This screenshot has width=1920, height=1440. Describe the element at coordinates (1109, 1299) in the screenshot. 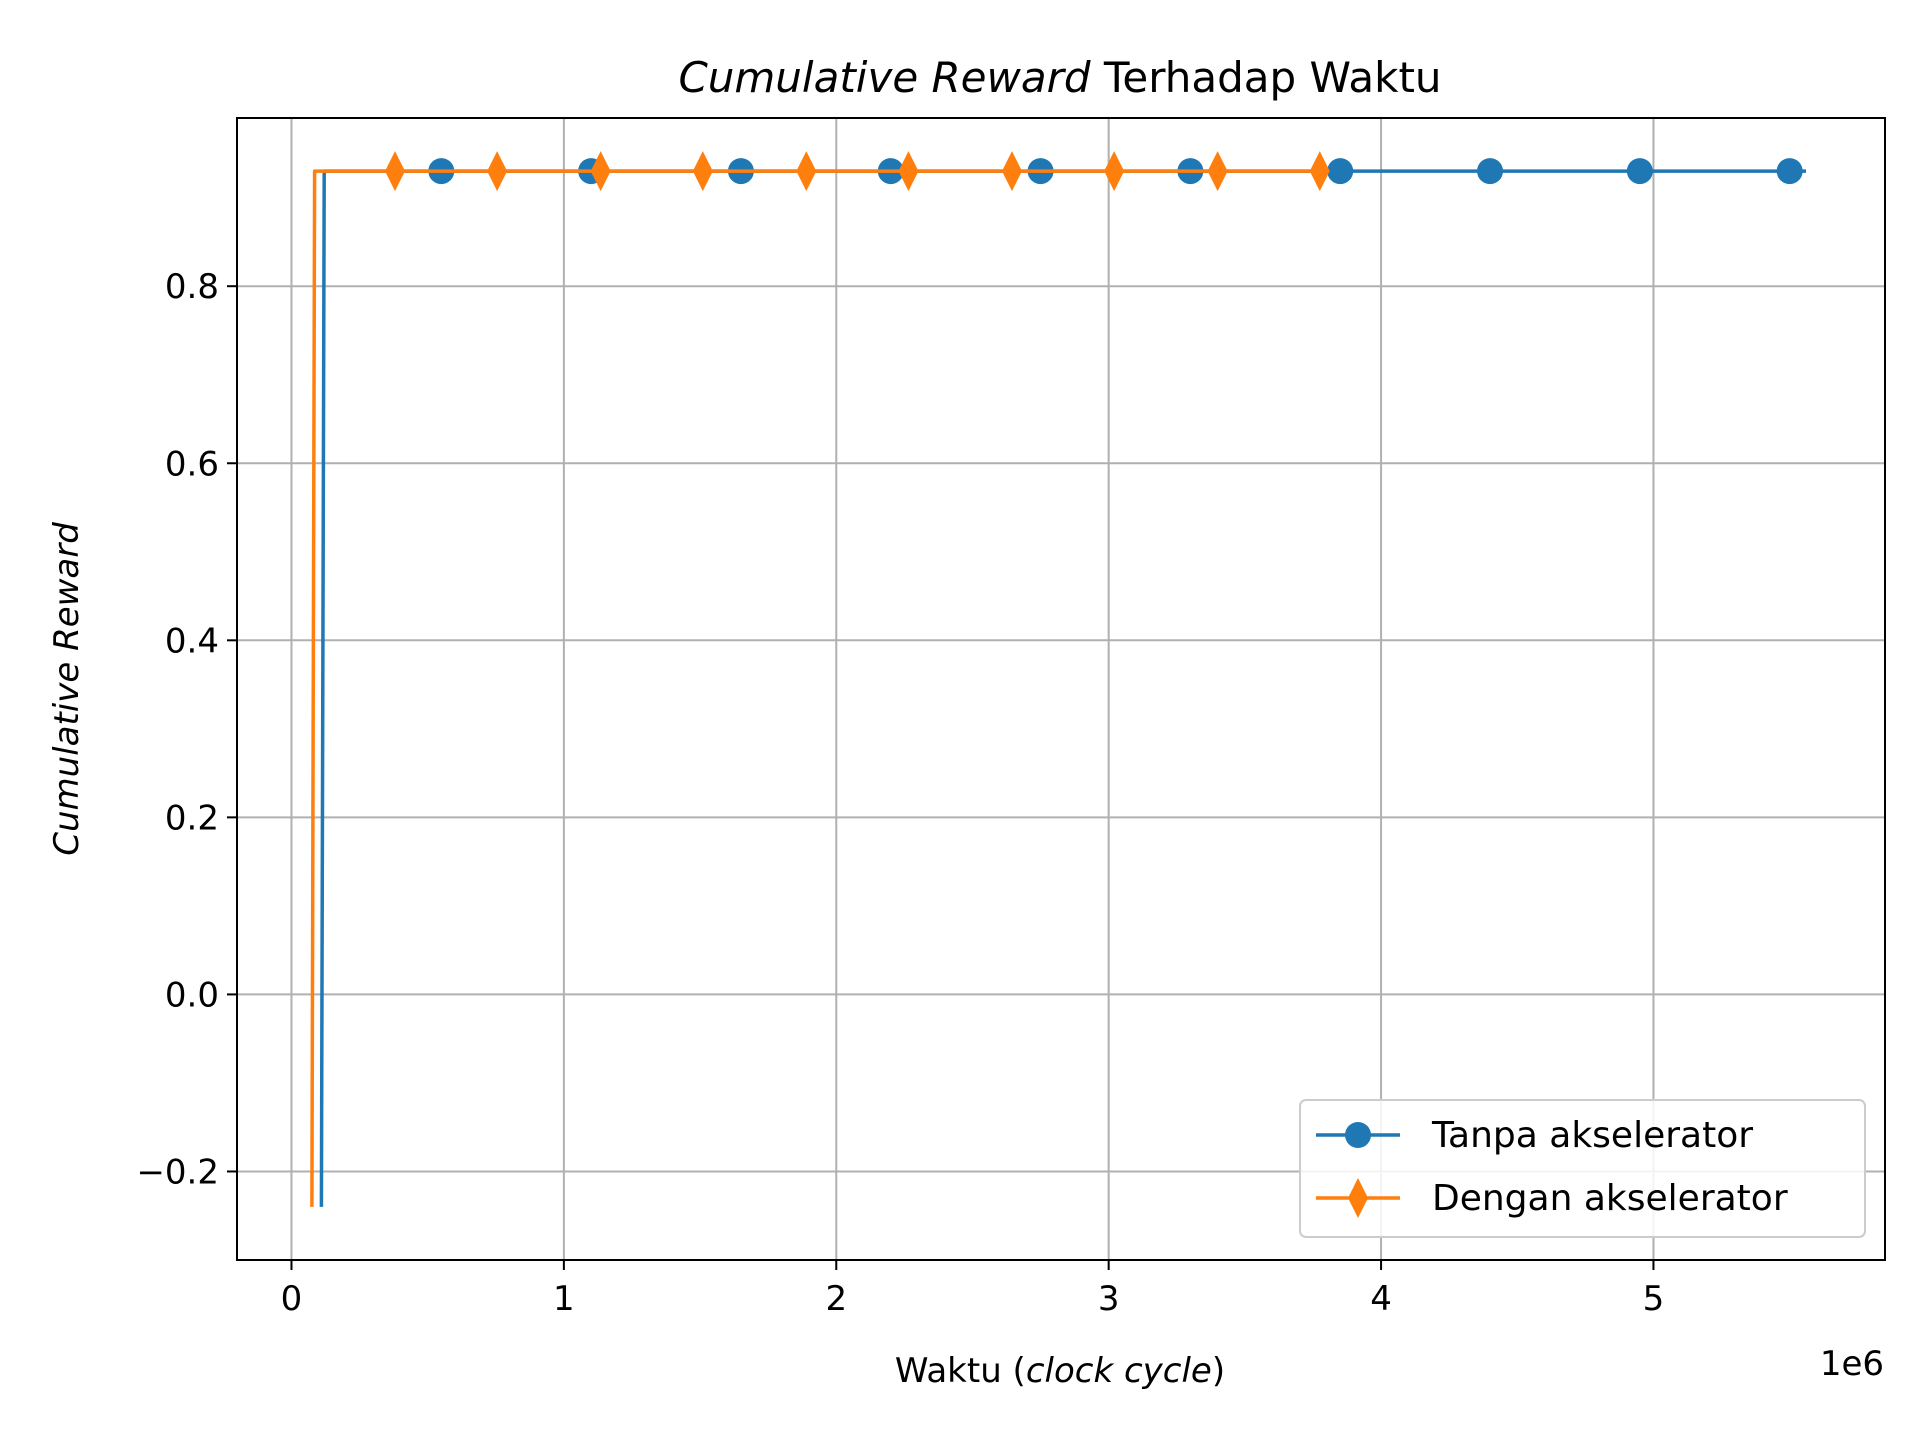

I see `x-tick-label: 3` at that location.